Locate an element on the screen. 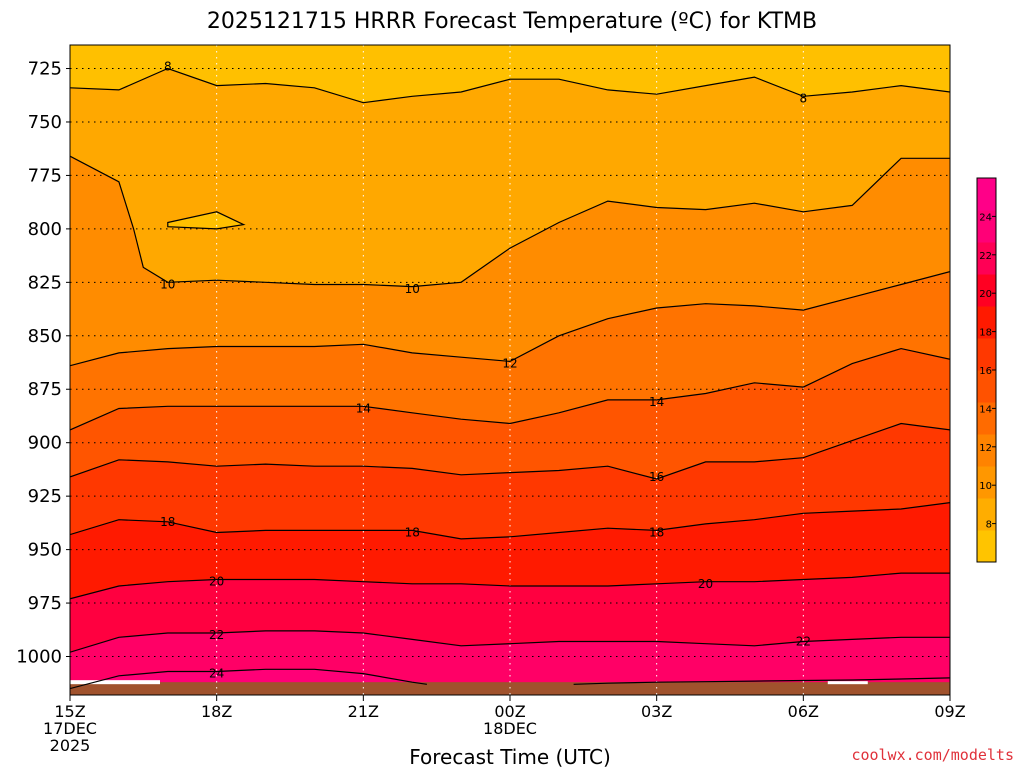  colorbar-tick-label: 8 is located at coordinates (989, 525).